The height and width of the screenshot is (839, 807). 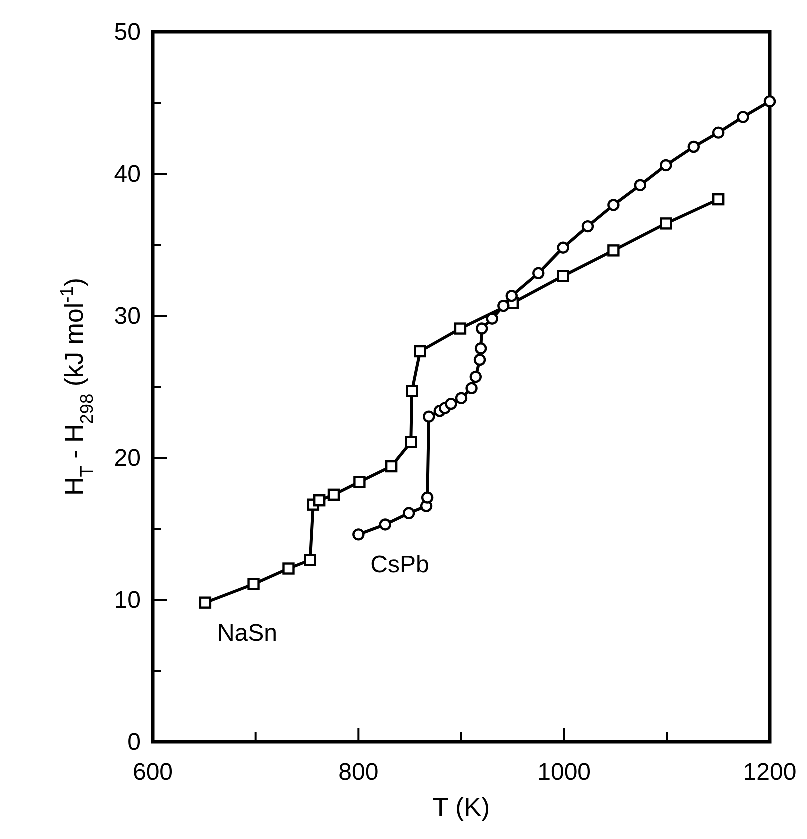 What do you see at coordinates (461, 807) in the screenshot?
I see `x-axis-title: T (K)` at bounding box center [461, 807].